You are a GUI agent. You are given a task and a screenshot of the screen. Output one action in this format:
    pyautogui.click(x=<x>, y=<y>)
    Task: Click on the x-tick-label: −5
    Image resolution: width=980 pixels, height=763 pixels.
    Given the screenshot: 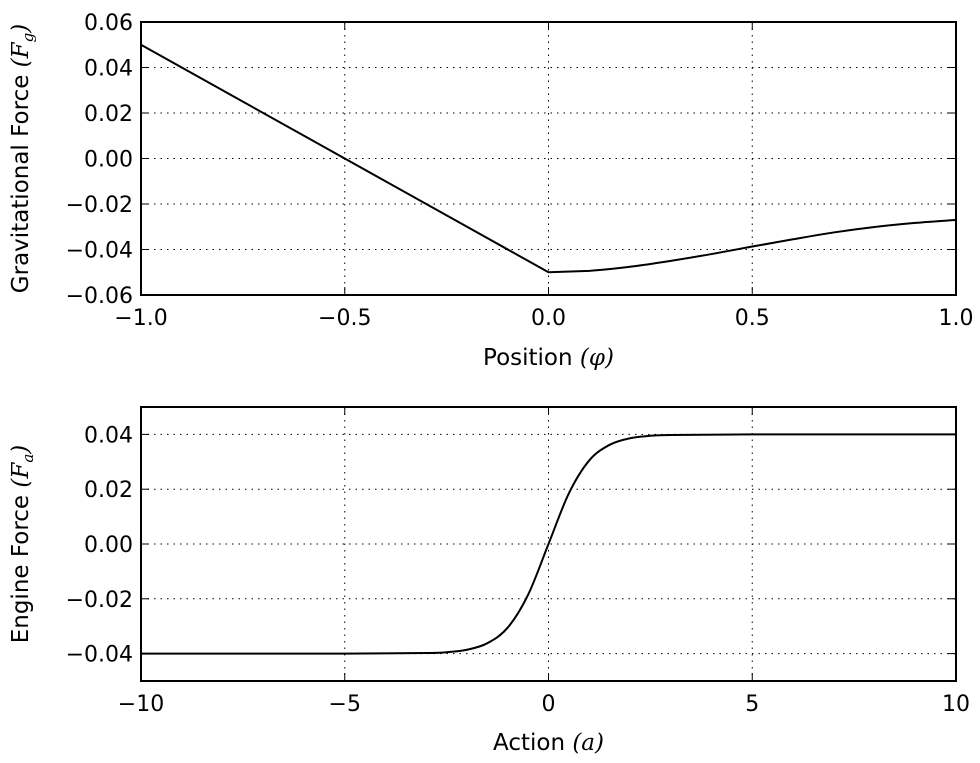 What is the action you would take?
    pyautogui.click(x=345, y=704)
    